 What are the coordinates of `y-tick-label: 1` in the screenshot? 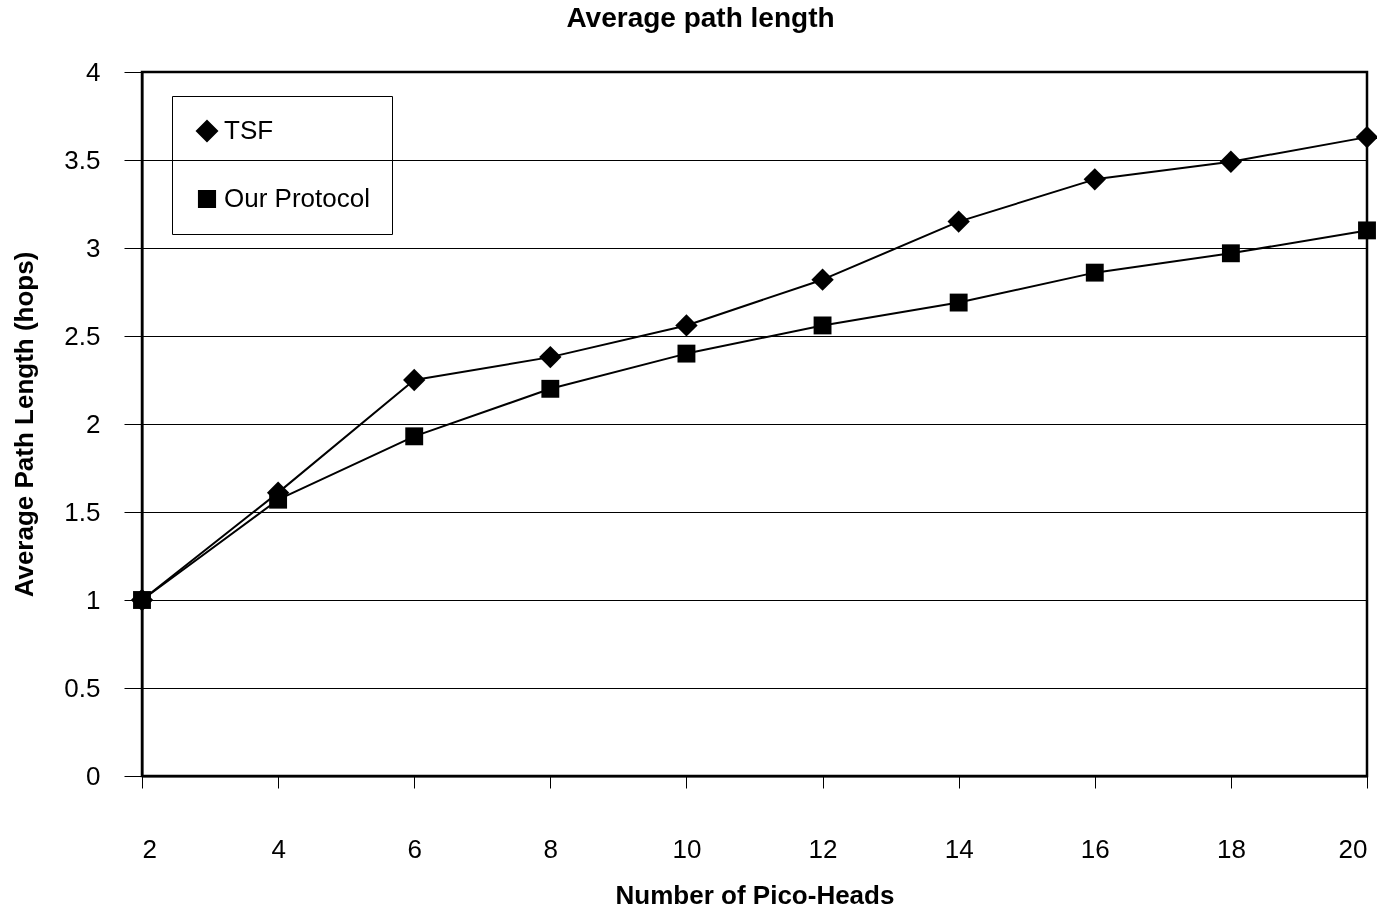 It's located at (93, 599).